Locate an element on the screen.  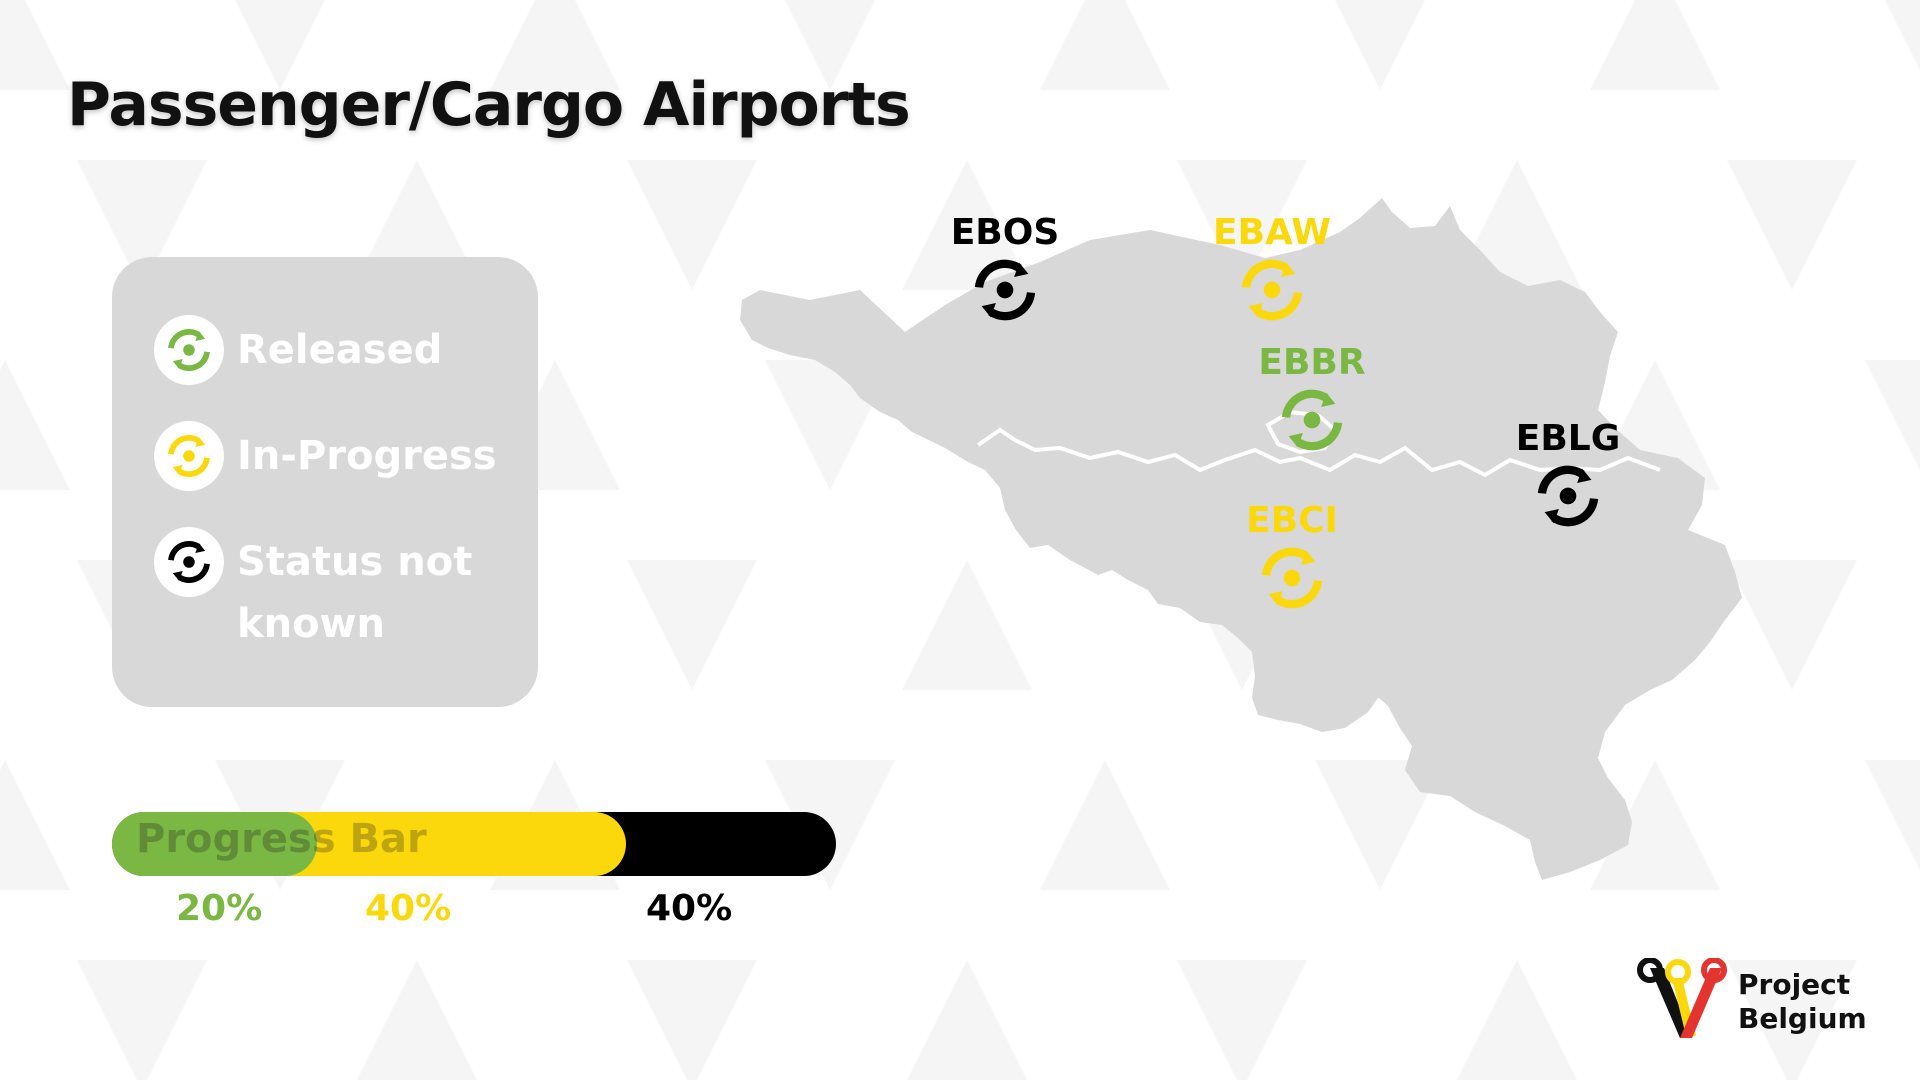
airport-marker-ebaw is located at coordinates (1272, 290).